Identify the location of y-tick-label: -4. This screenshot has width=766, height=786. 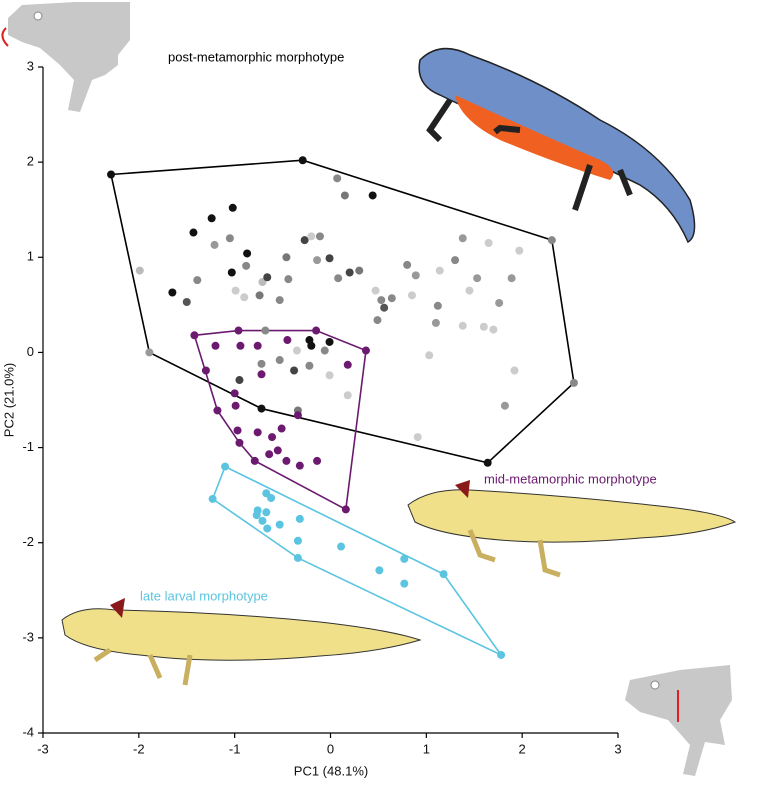
(28, 731).